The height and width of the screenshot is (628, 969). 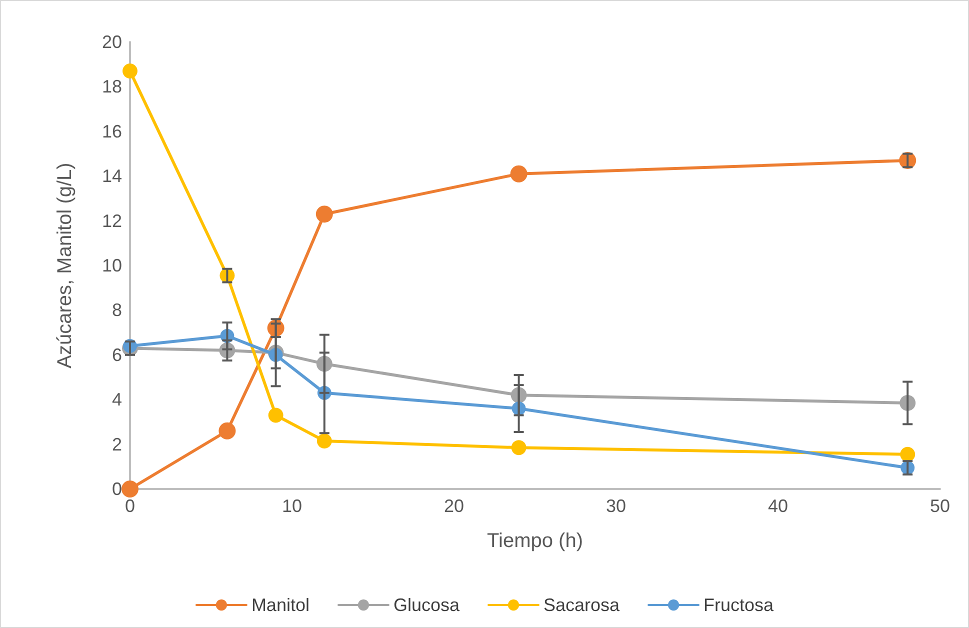 I want to click on y-axis-title: Azúcares, Manitol (g/L), so click(x=65, y=265).